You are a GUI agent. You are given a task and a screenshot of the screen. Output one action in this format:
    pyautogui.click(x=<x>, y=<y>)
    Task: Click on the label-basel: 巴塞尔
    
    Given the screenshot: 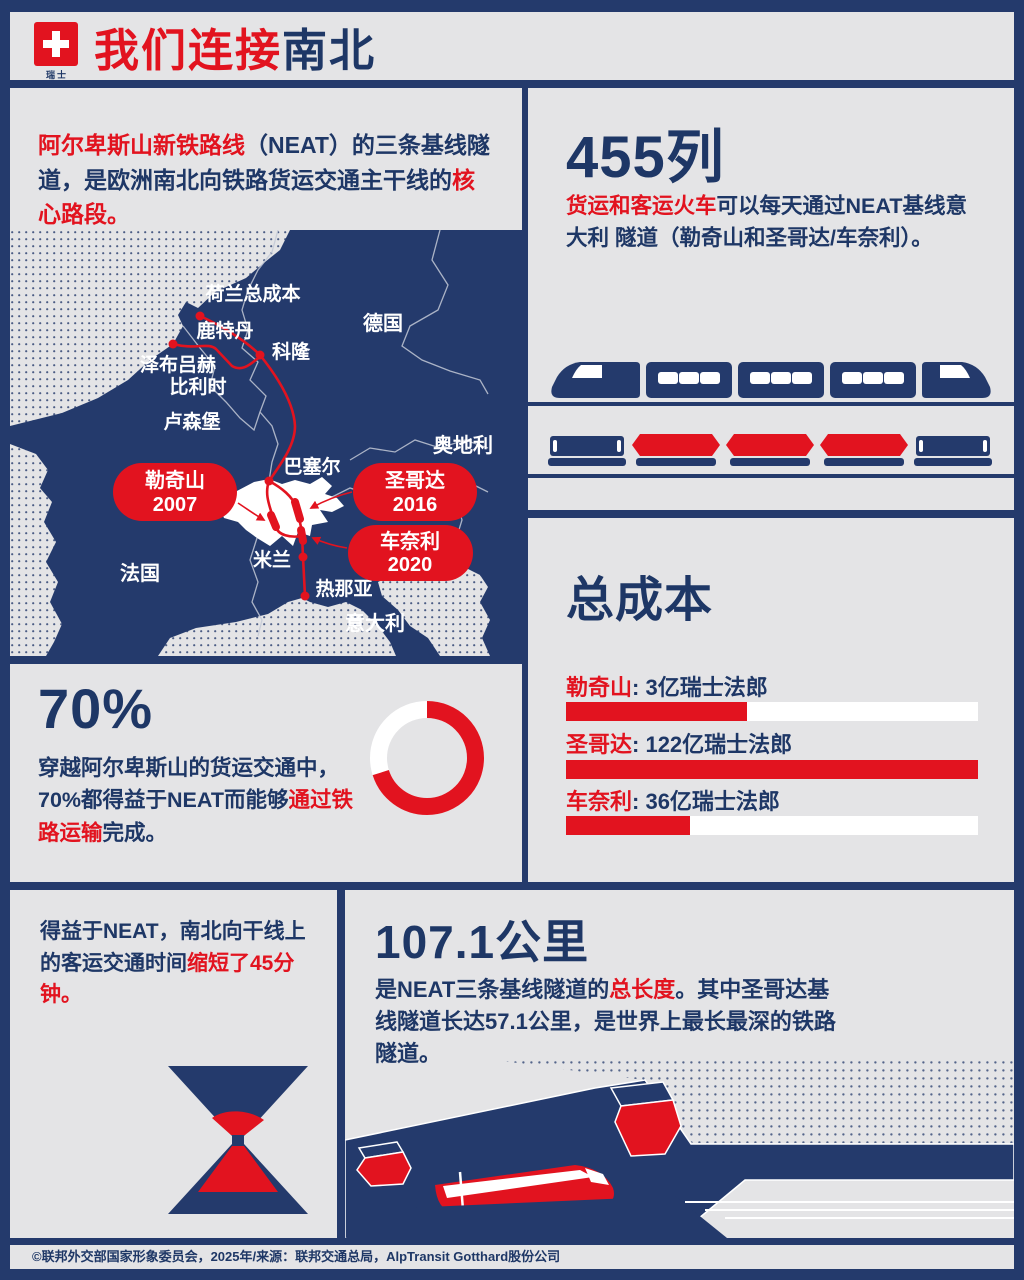 What is the action you would take?
    pyautogui.click(x=311, y=466)
    